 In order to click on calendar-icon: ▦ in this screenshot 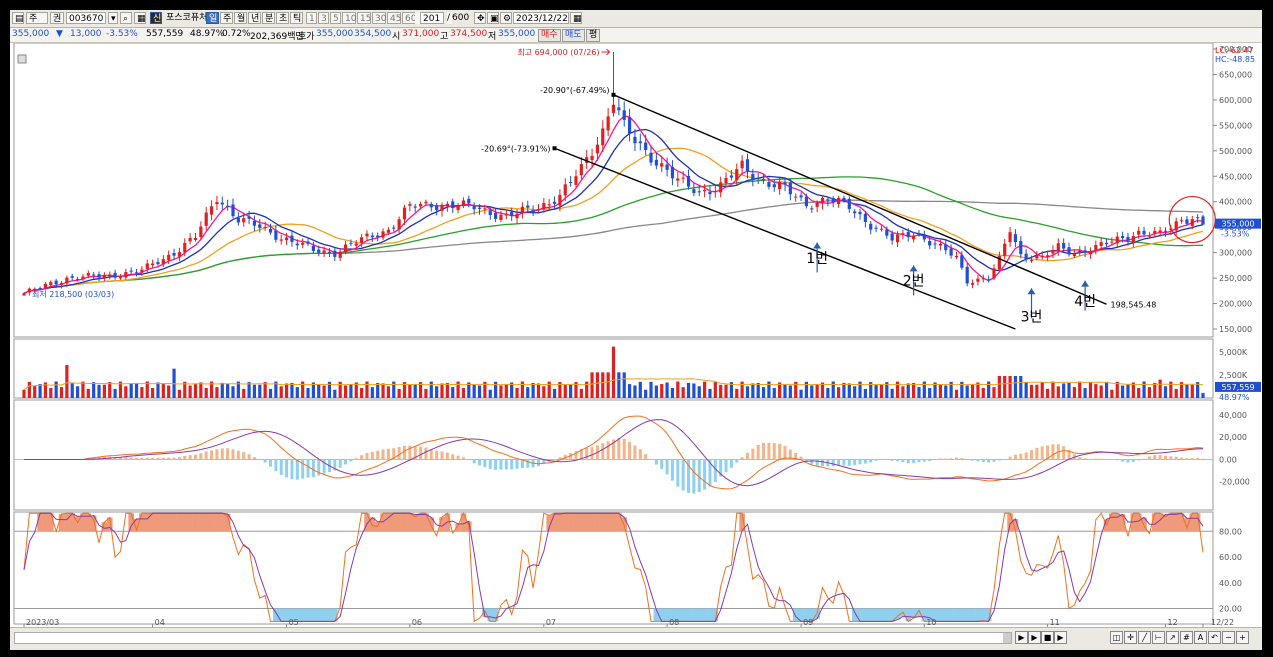, I will do `click(140, 18)`.